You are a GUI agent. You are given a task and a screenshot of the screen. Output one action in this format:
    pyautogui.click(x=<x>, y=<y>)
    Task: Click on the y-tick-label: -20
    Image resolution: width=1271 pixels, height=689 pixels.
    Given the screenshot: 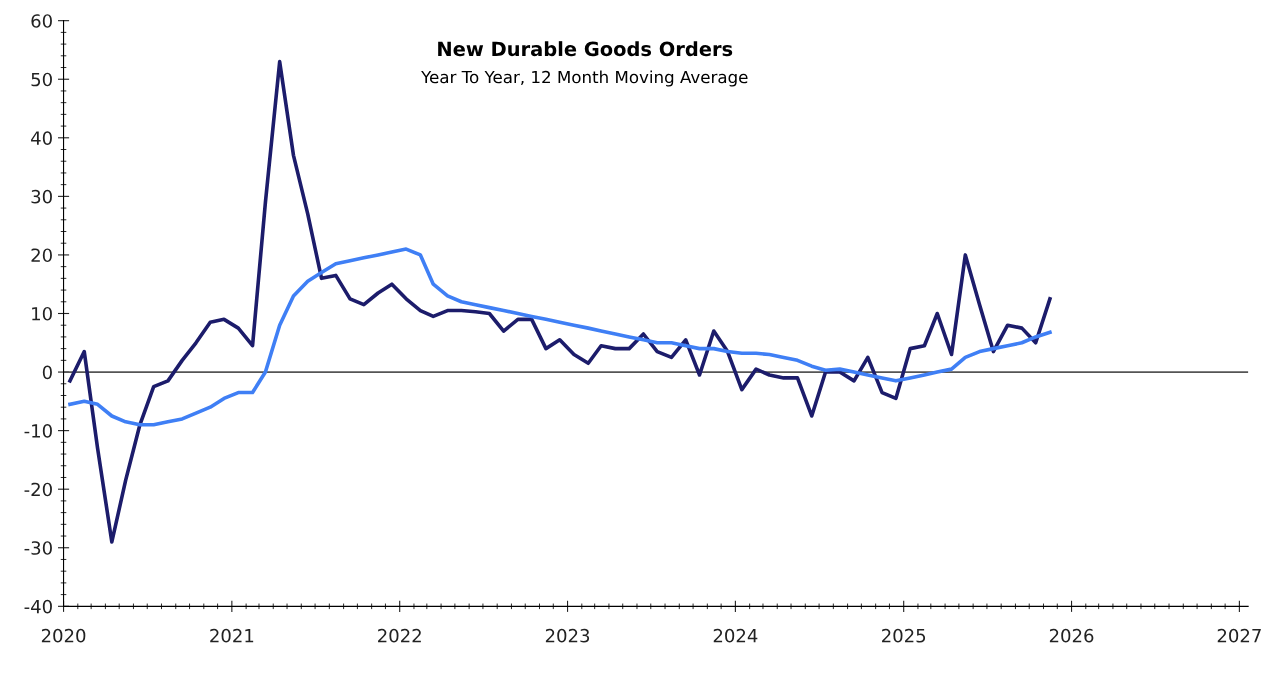 What is the action you would take?
    pyautogui.click(x=38, y=489)
    